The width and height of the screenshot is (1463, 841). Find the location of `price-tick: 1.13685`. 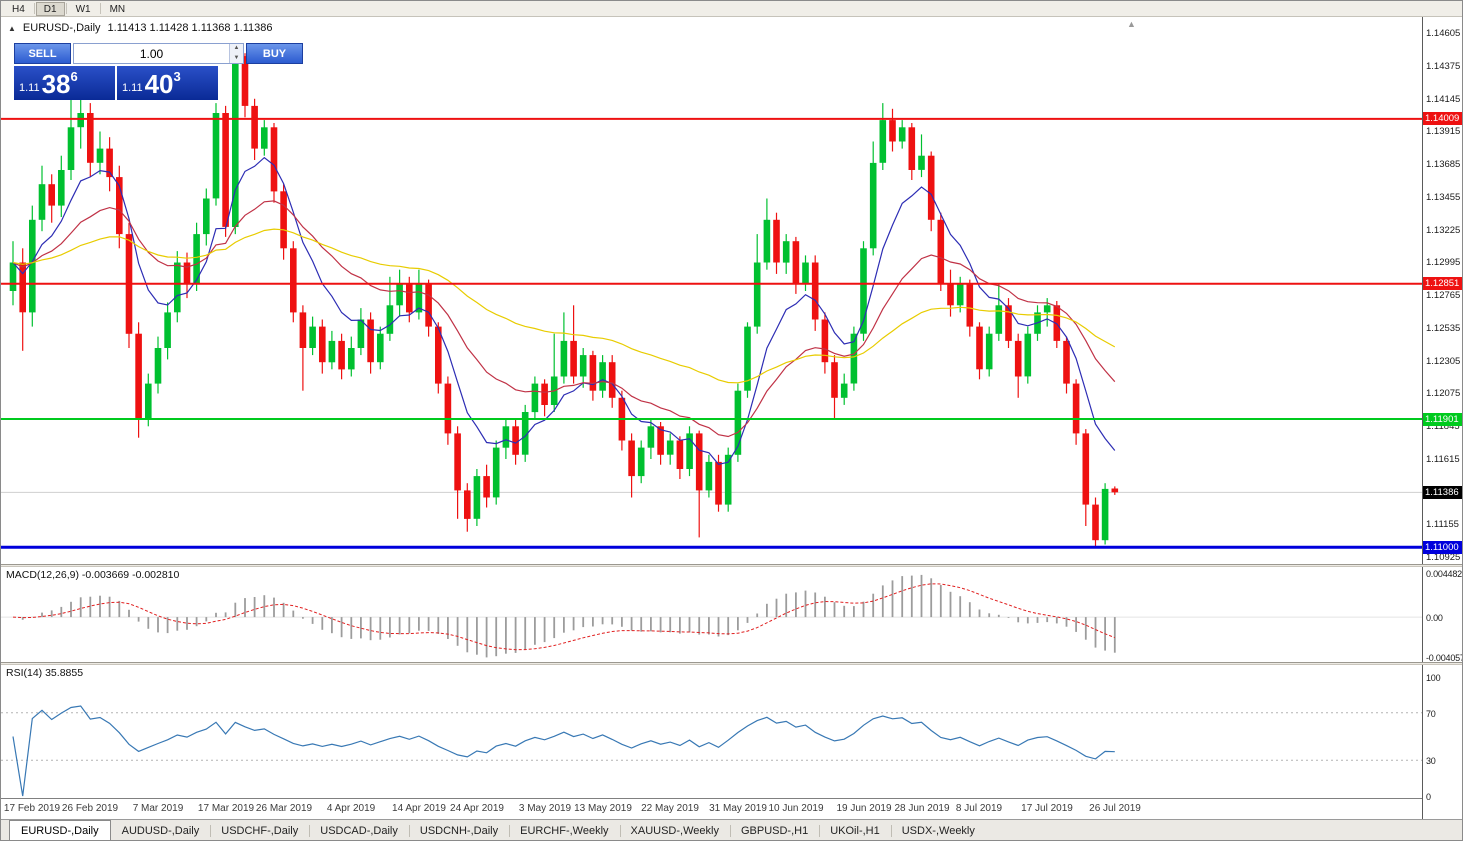

price-tick: 1.13685 is located at coordinates (1443, 164).